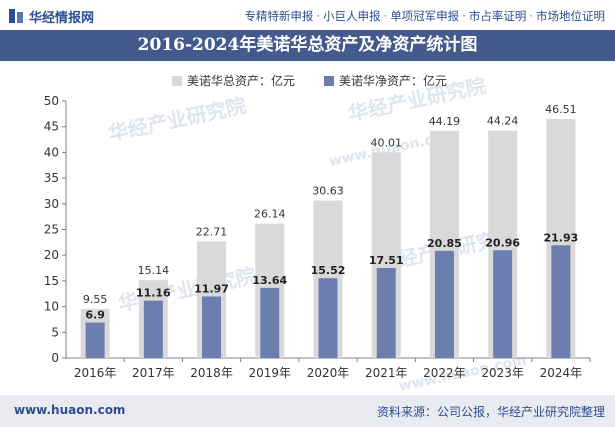 The height and width of the screenshot is (427, 615). What do you see at coordinates (444, 243) in the screenshot?
I see `data-label-net-assets: 20.85` at bounding box center [444, 243].